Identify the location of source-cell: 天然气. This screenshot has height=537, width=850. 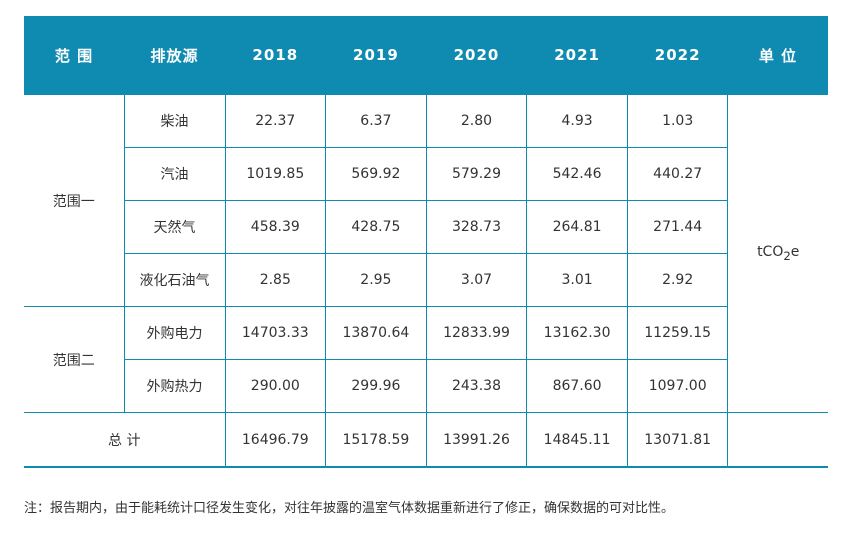
(174, 227).